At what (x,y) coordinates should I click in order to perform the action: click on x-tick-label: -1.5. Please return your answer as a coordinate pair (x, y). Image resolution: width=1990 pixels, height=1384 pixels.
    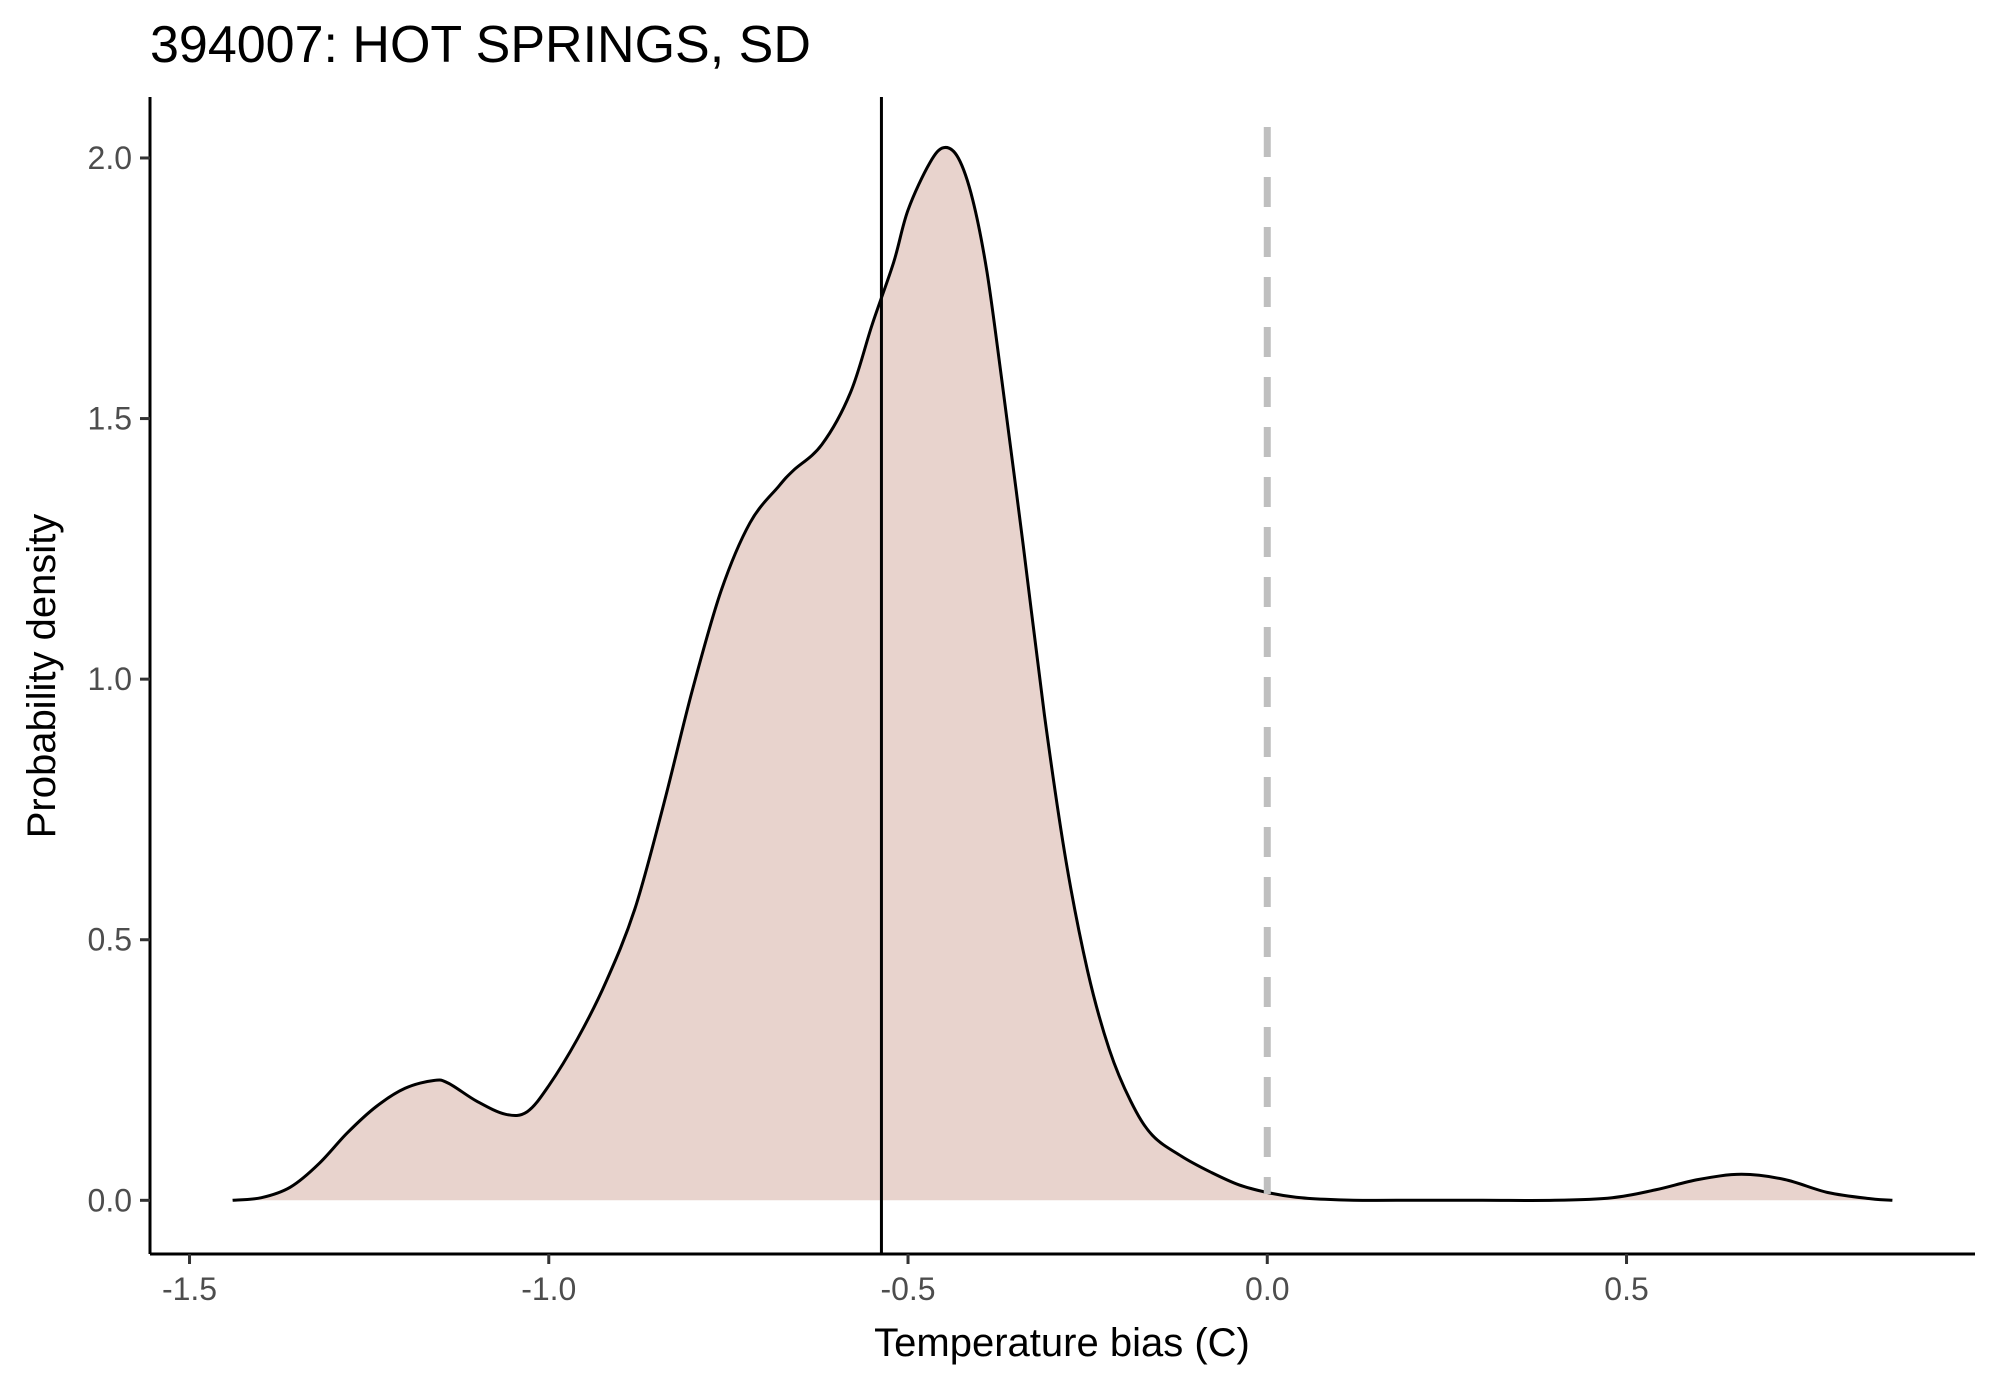
    Looking at the image, I should click on (189, 1289).